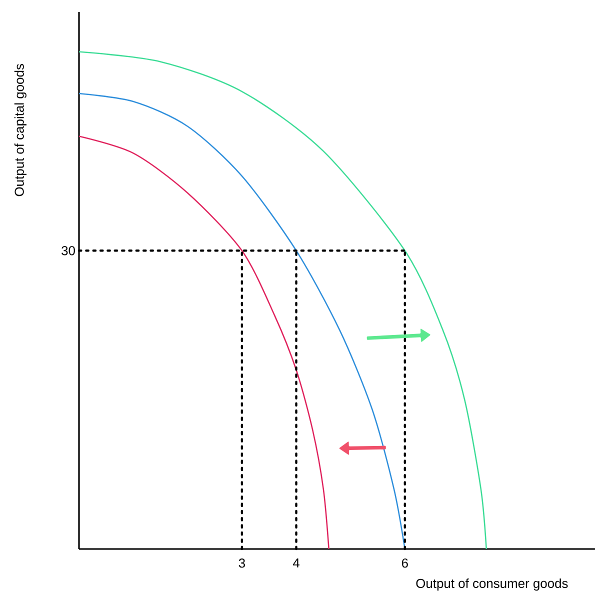  What do you see at coordinates (241, 563) in the screenshot?
I see `x-tick-label: 3` at bounding box center [241, 563].